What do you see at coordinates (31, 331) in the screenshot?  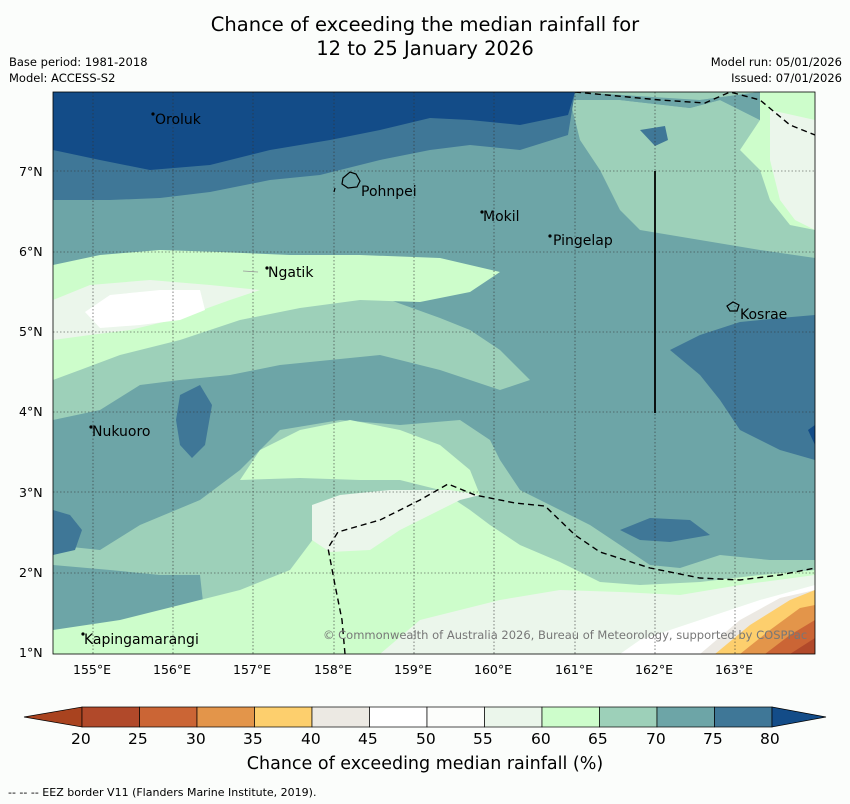 I see `lat-label-5n: 5°N` at bounding box center [31, 331].